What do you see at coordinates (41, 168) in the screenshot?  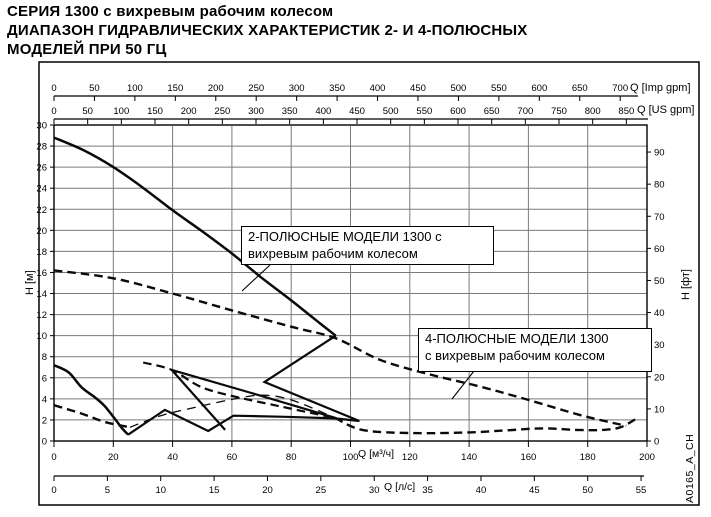 I see `tick-label-m: 26` at bounding box center [41, 168].